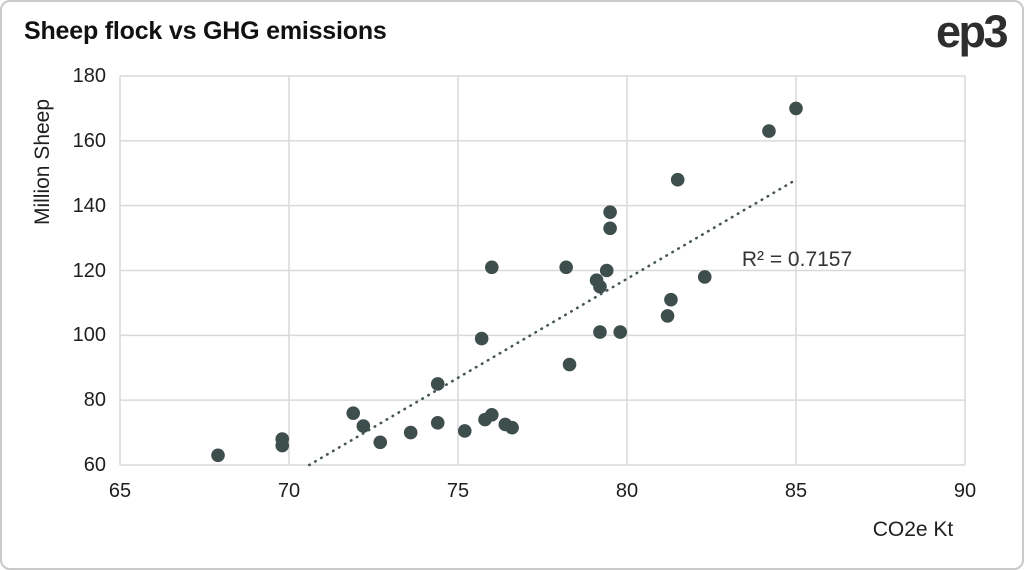 Image resolution: width=1024 pixels, height=570 pixels. I want to click on x-tick-label: 75, so click(458, 491).